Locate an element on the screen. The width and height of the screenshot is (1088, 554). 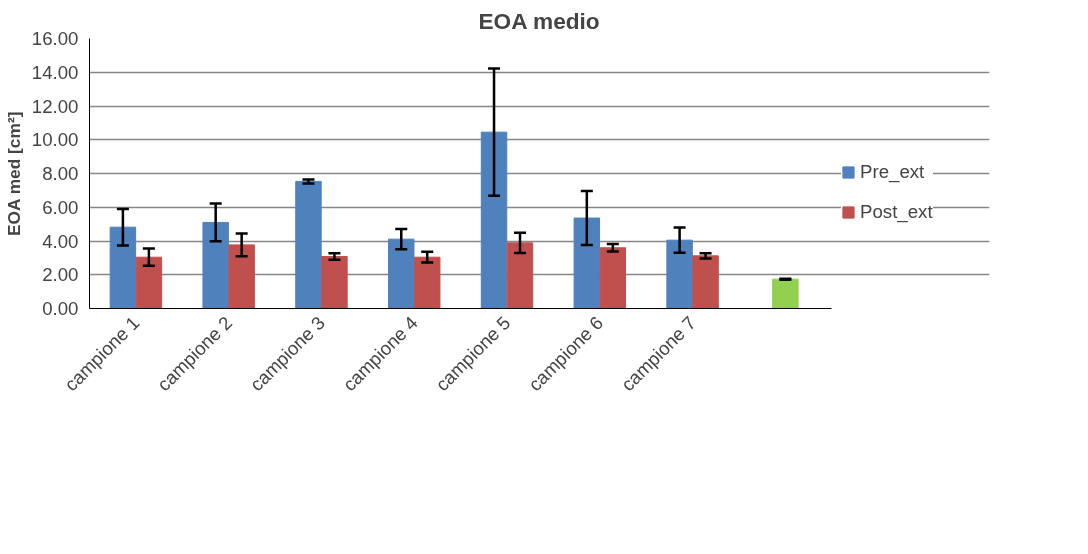
y-tick-label: 4.00 is located at coordinates (60, 241).